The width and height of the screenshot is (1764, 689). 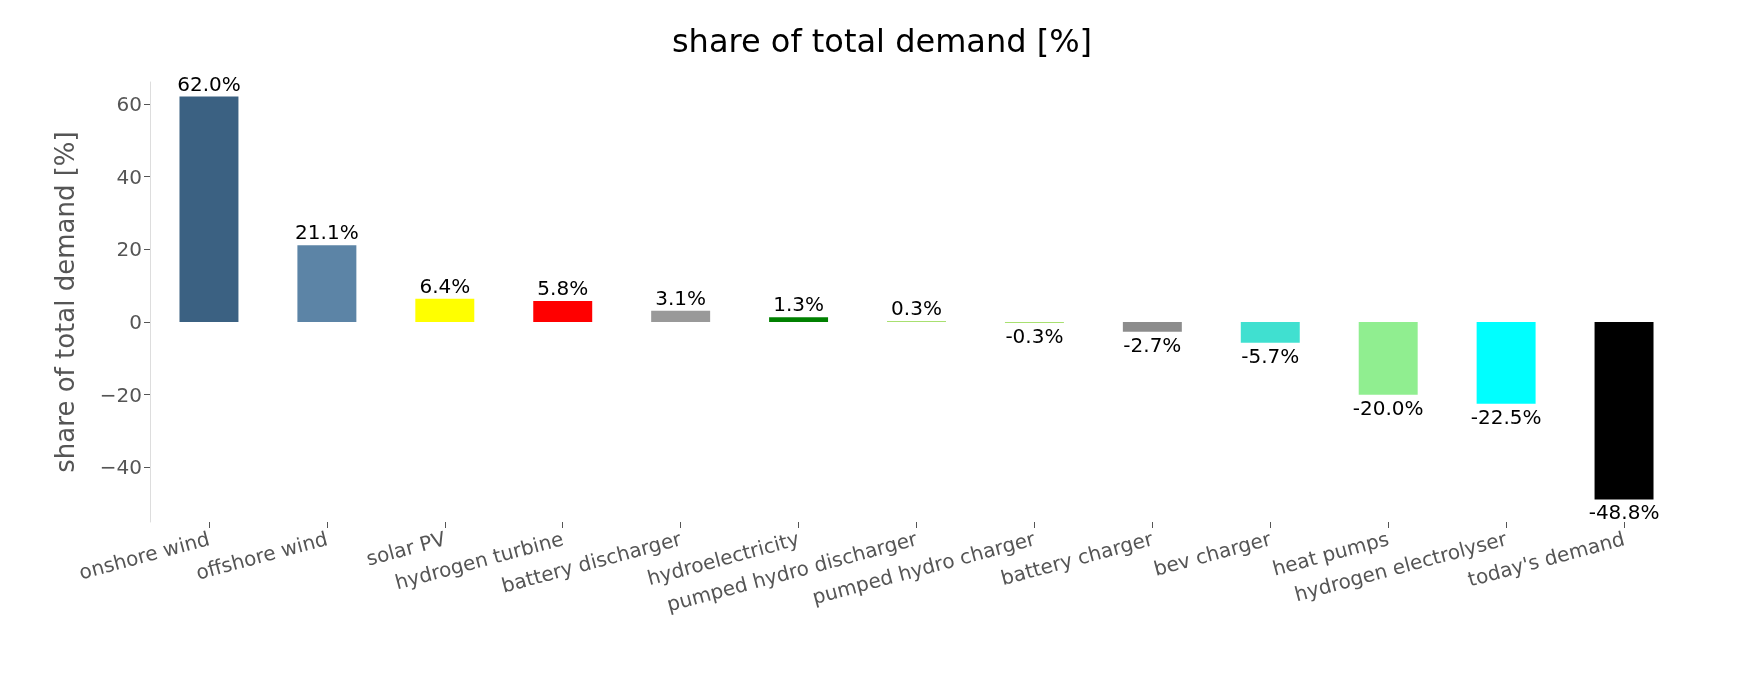 I want to click on data-label: -0.3%, so click(x=1034, y=336).